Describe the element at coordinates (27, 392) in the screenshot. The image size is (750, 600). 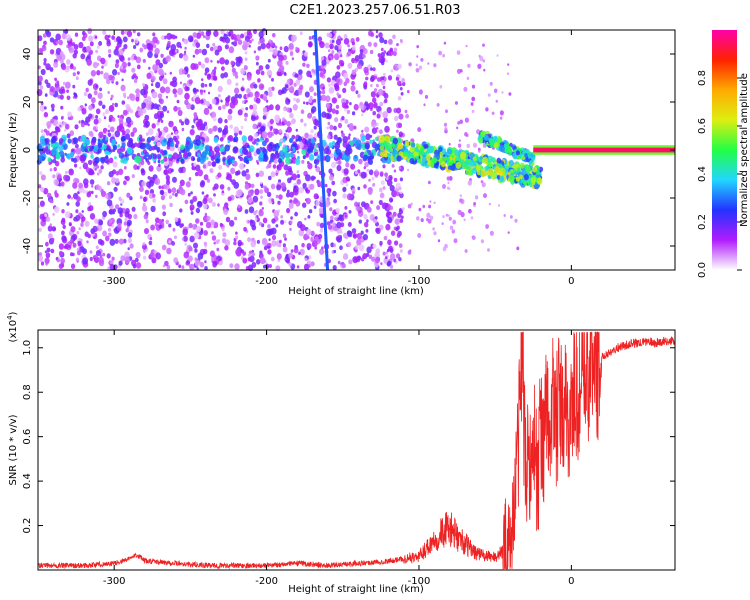
I see `snr-y-tick-label: 0.8` at that location.